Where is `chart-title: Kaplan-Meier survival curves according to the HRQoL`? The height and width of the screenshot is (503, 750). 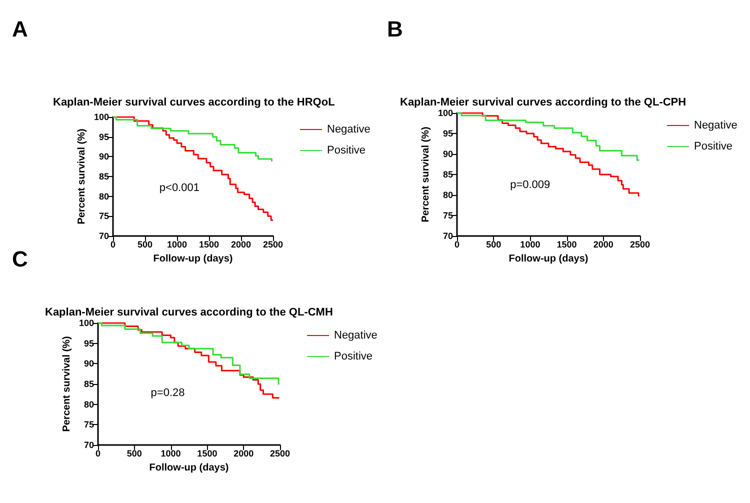
chart-title: Kaplan-Meier survival curves according to the HRQoL is located at coordinates (194, 102).